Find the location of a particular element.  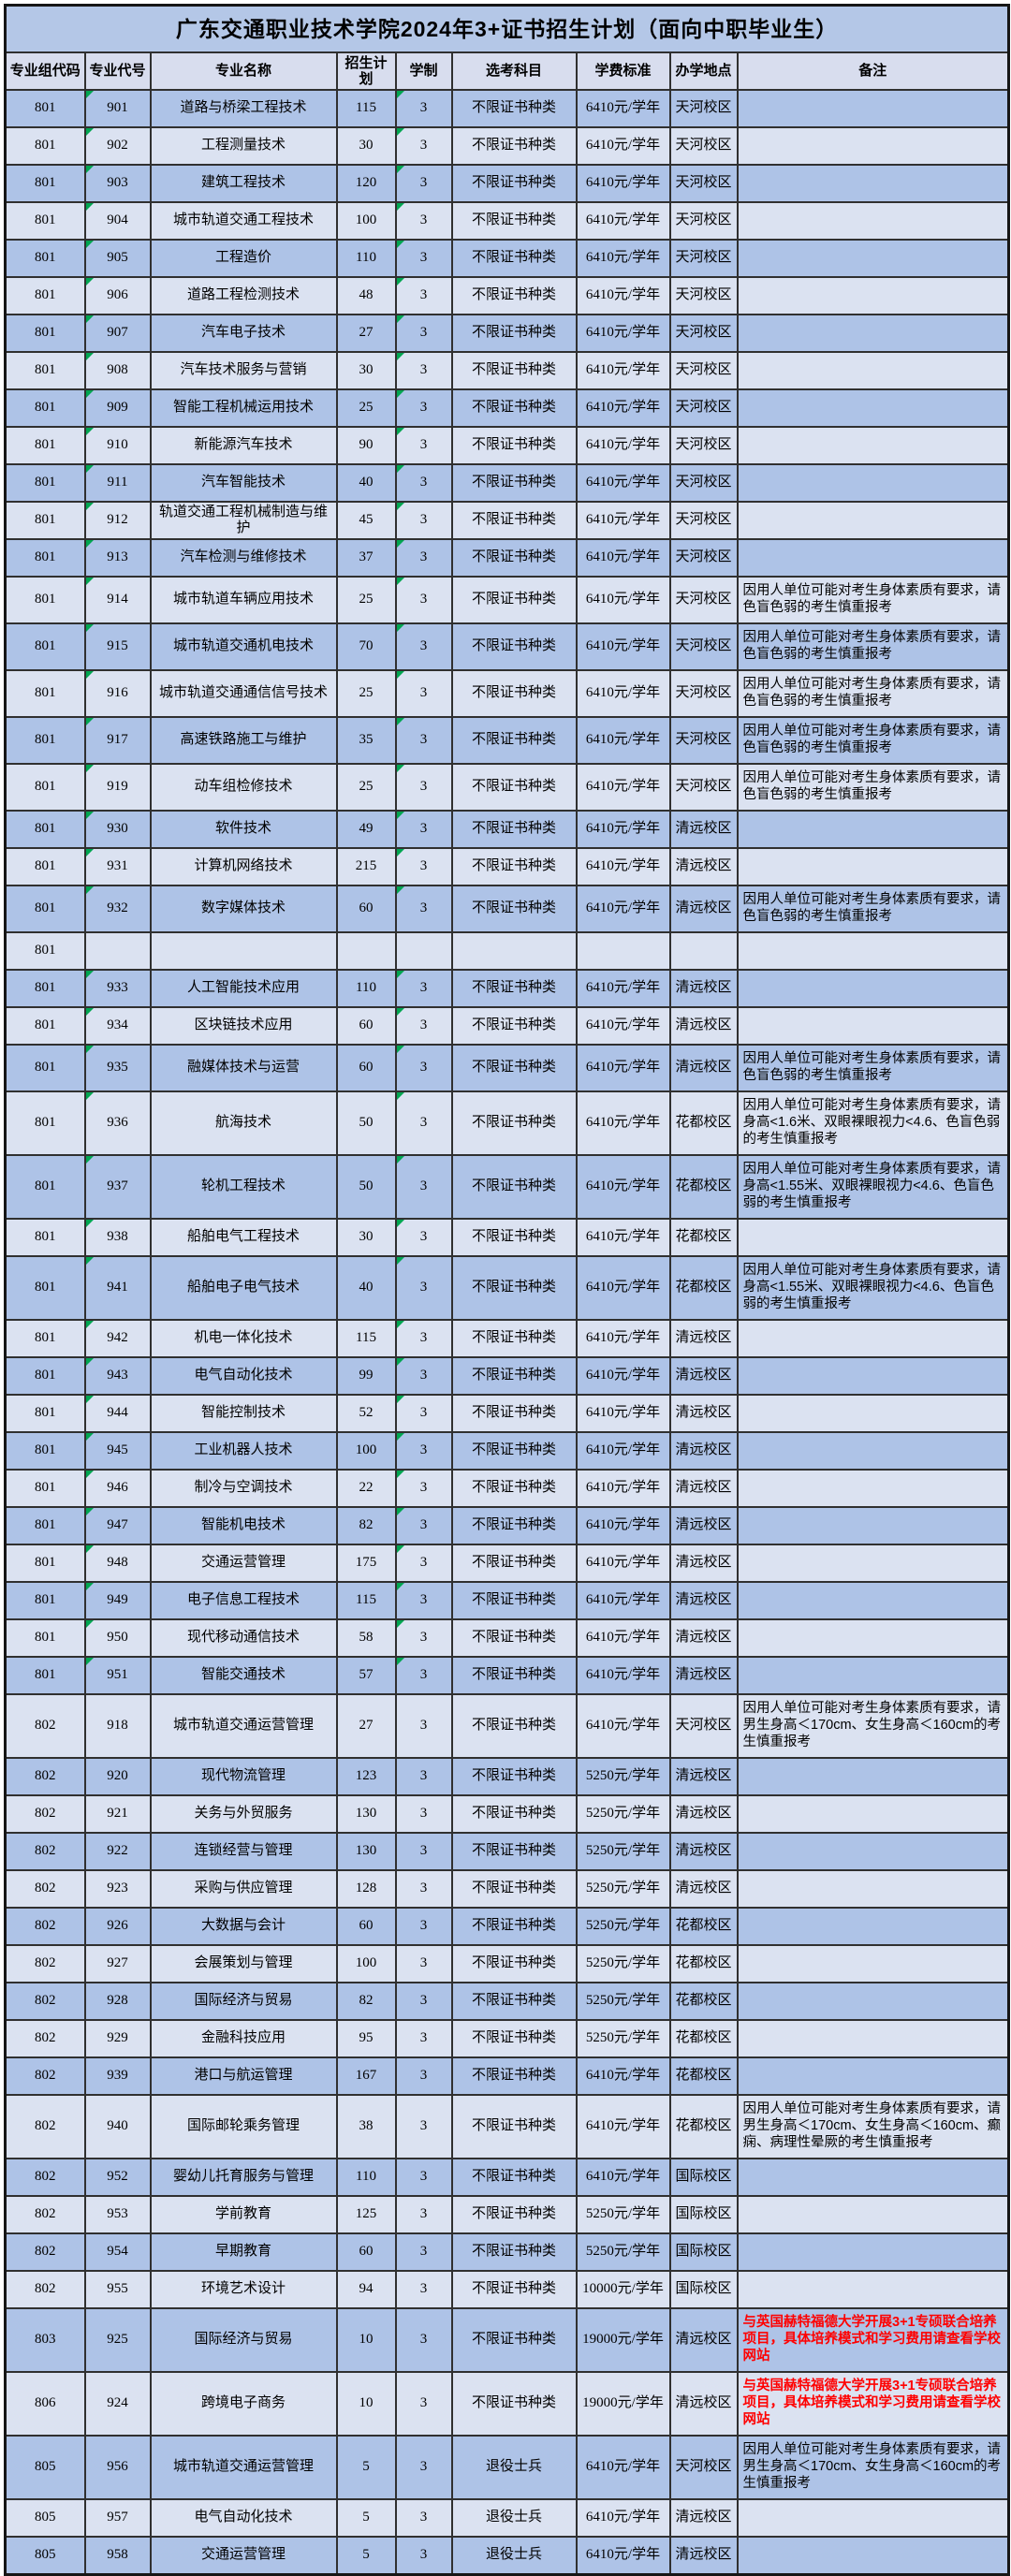

cell-plan: 57 is located at coordinates (366, 1675).